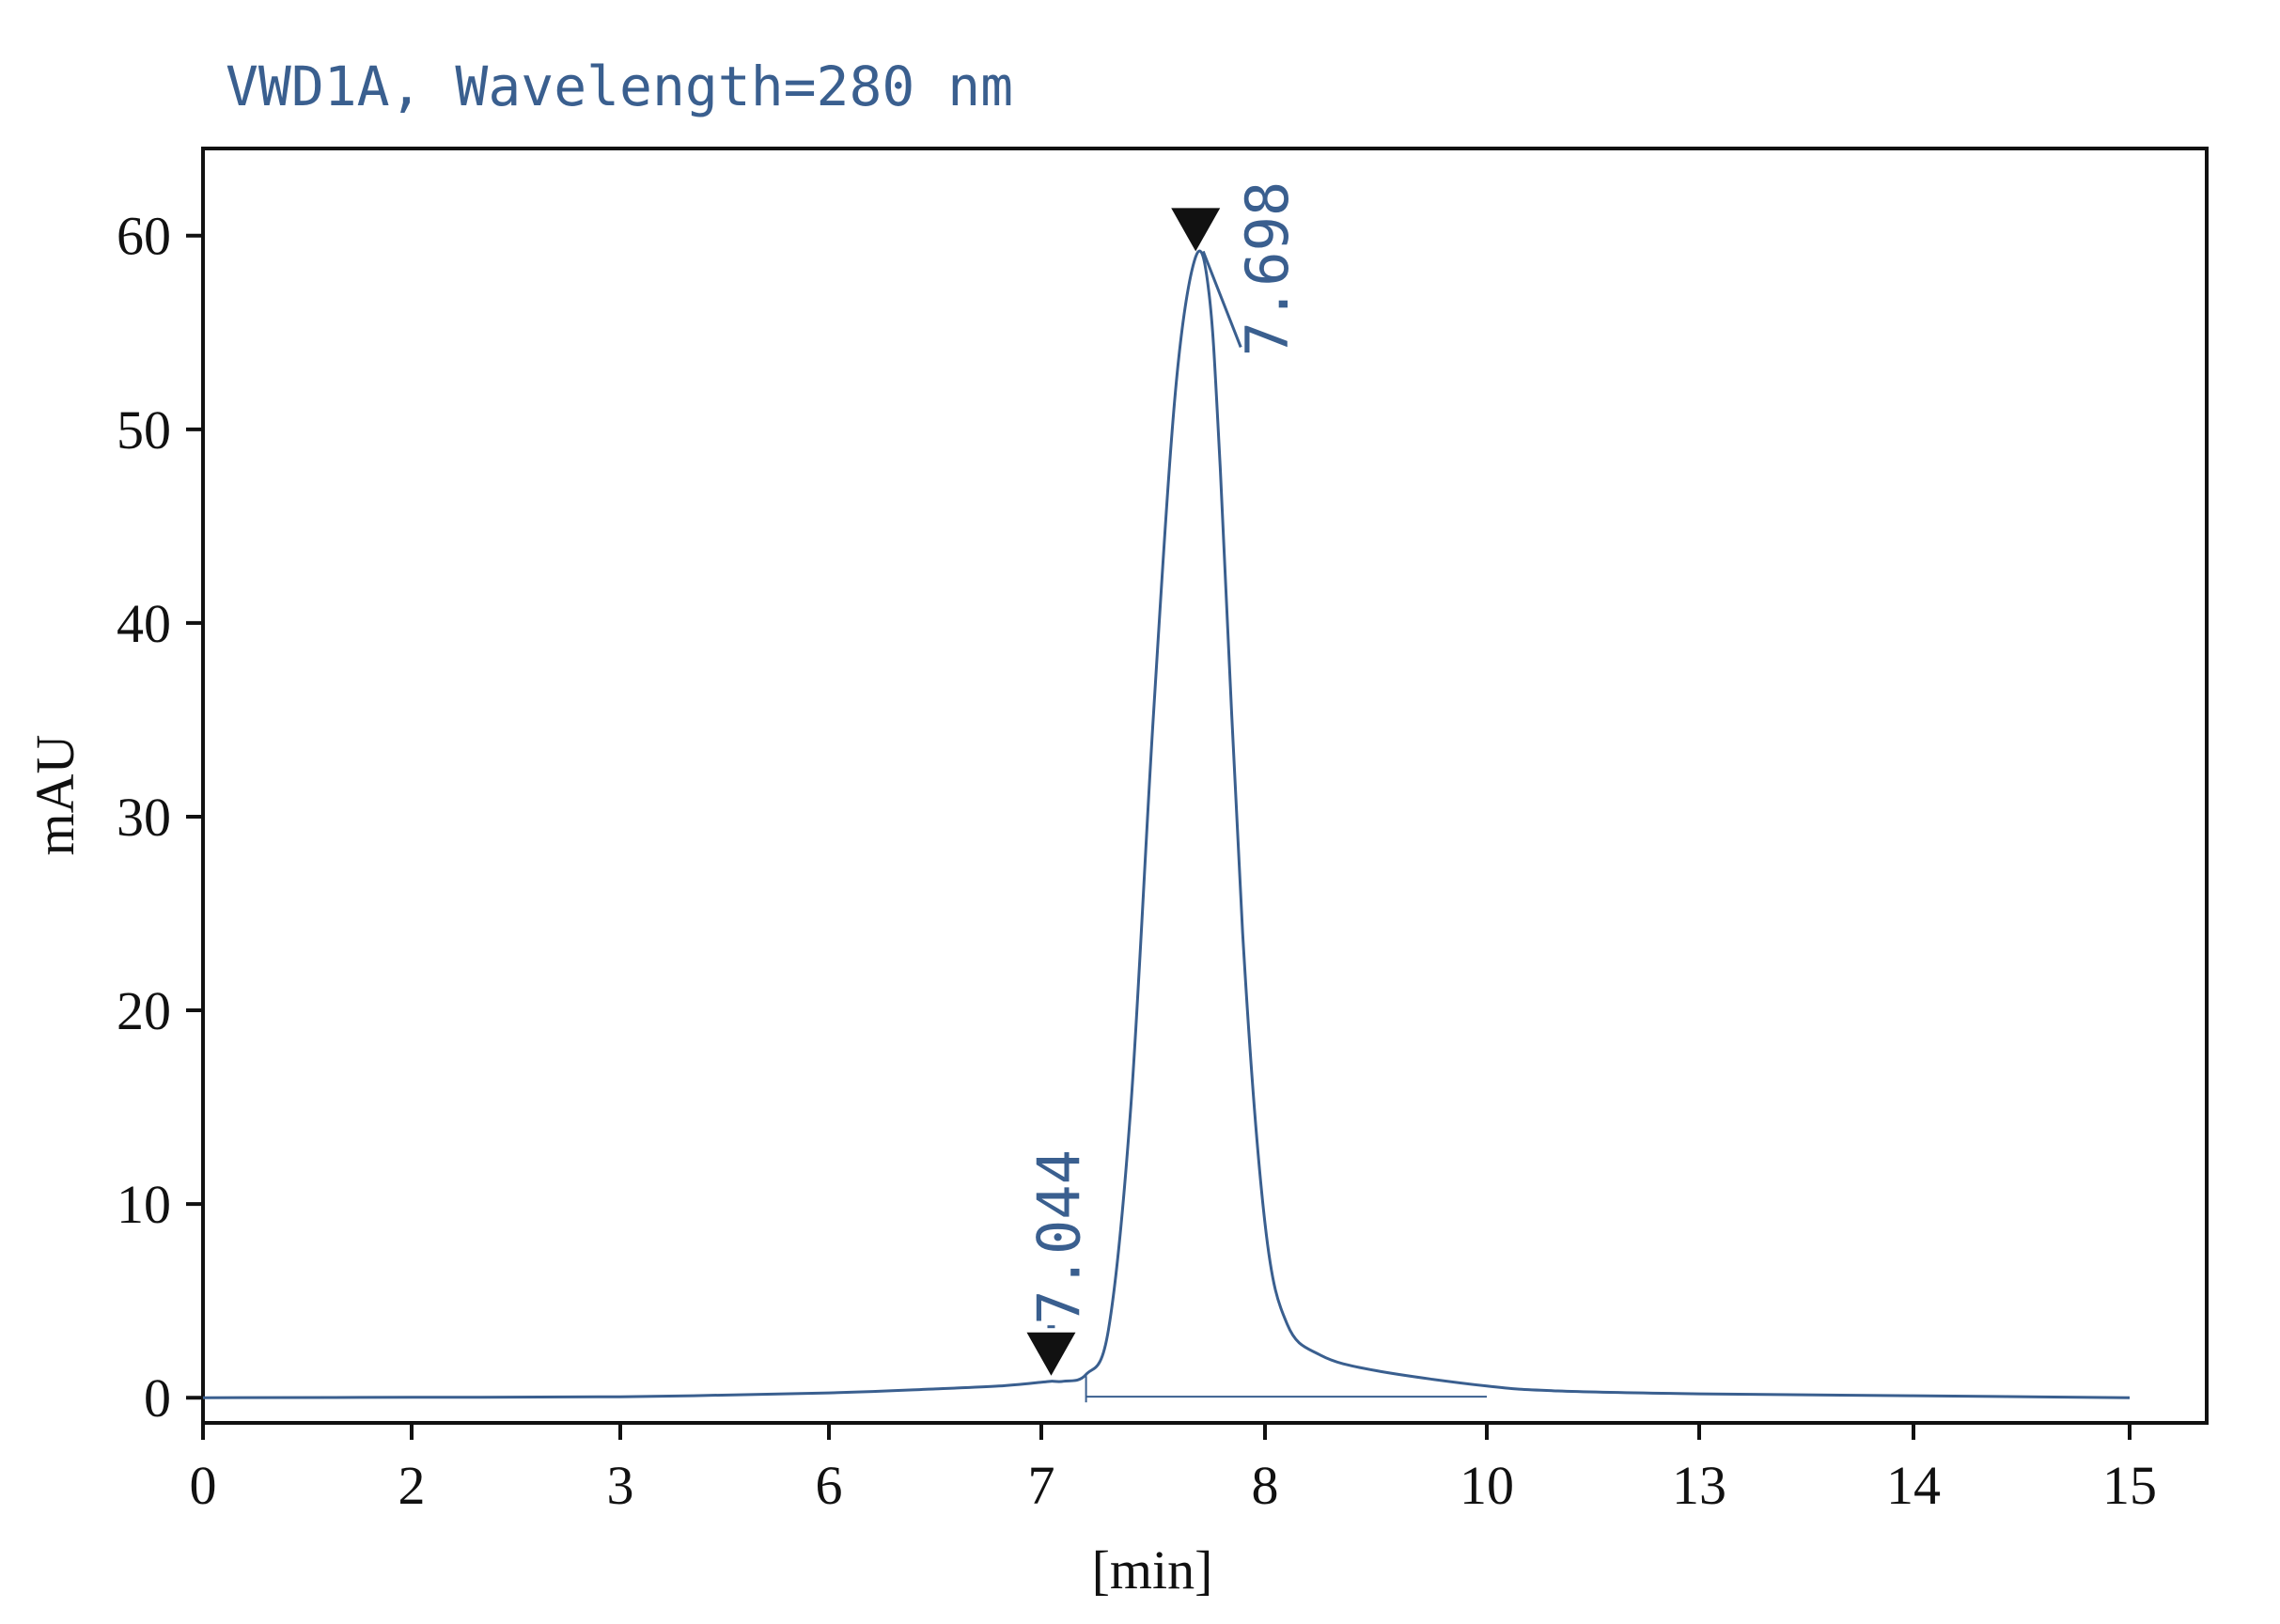 Image resolution: width=2280 pixels, height=1624 pixels. What do you see at coordinates (620, 1485) in the screenshot?
I see `x-tick-label: 3` at bounding box center [620, 1485].